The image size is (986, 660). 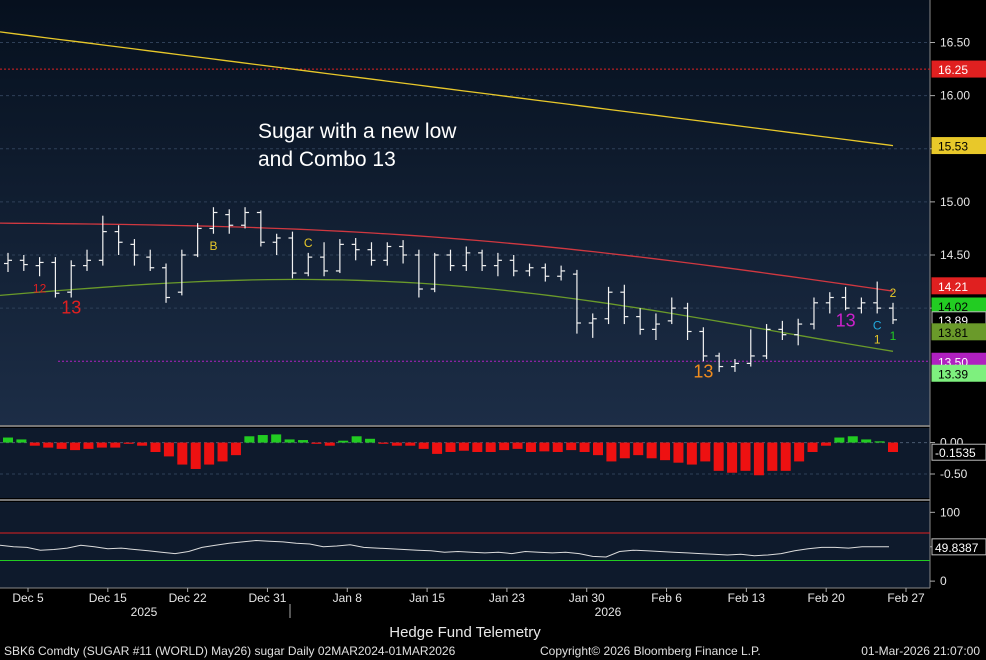 What do you see at coordinates (953, 333) in the screenshot?
I see `price-tag-label: 13.81` at bounding box center [953, 333].